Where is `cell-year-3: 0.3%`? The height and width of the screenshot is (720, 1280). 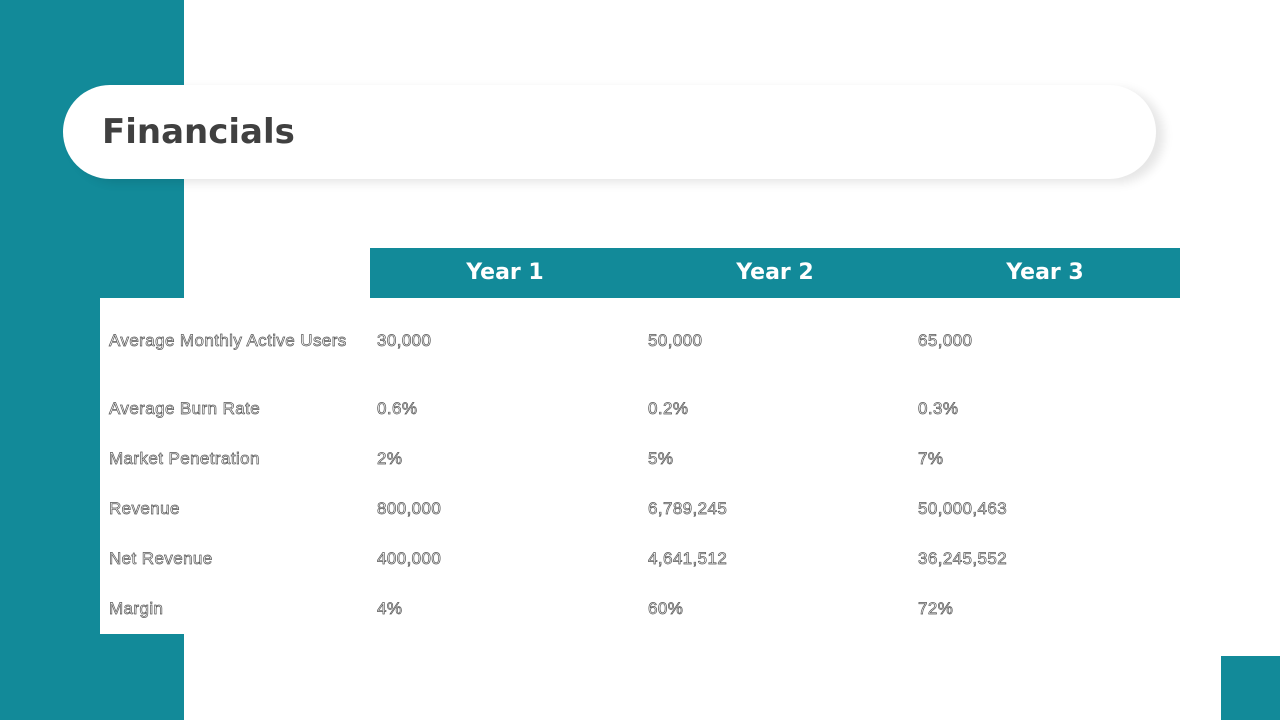
cell-year-3: 0.3% is located at coordinates (938, 409).